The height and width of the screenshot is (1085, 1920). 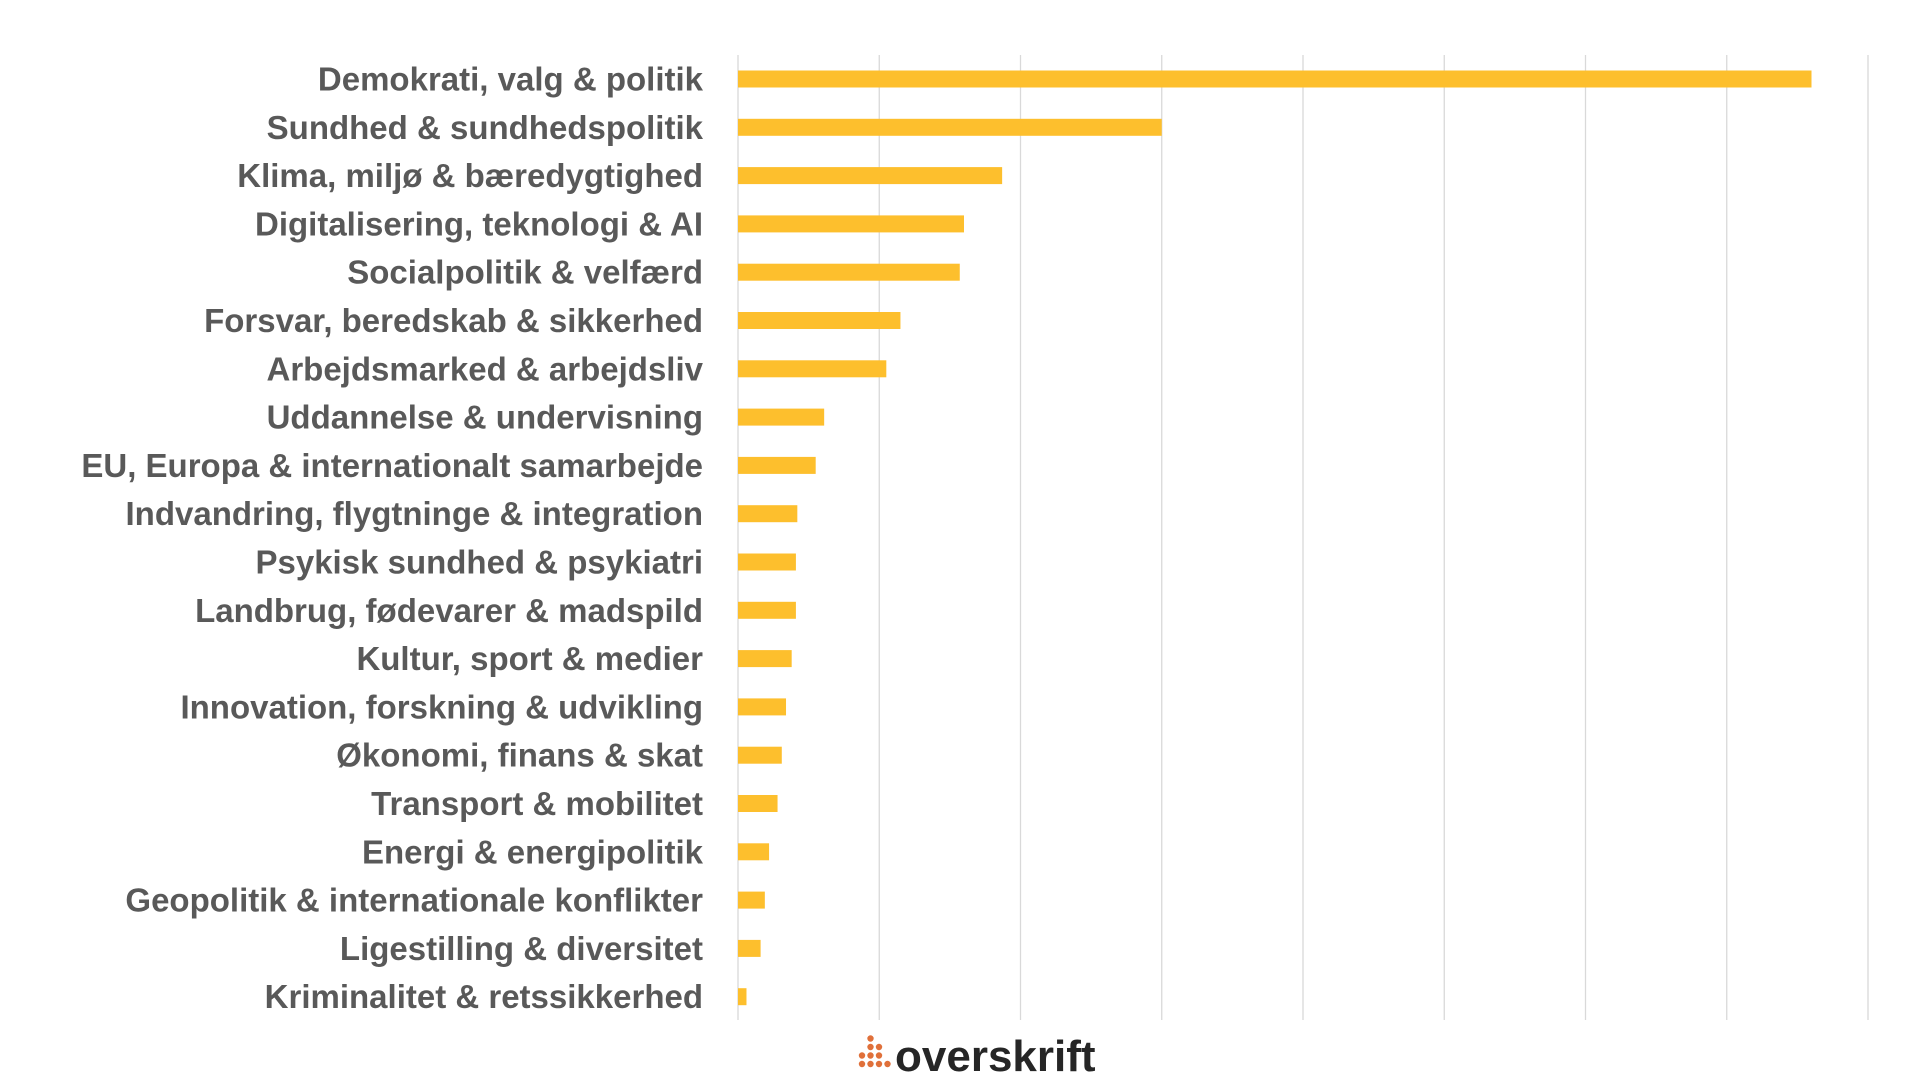 I want to click on category-label: Psykisk sundhed & psykiatri, so click(x=479, y=562).